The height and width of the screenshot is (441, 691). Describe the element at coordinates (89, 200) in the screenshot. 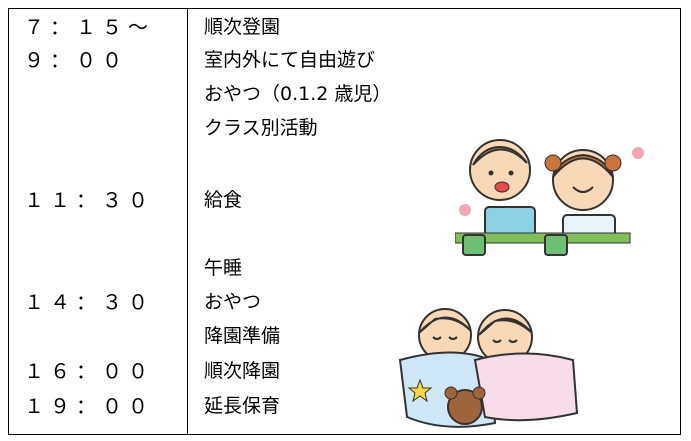

I see `time: １１：３０` at that location.